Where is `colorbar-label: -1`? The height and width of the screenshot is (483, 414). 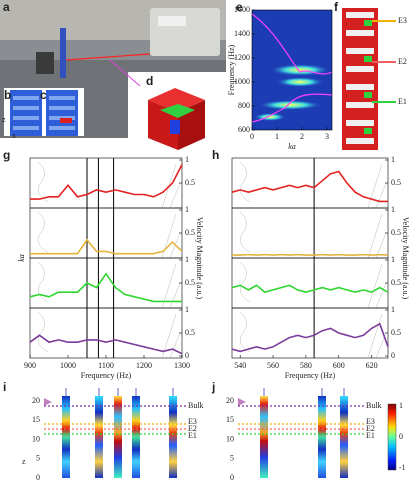
colorbar-label: -1 is located at coordinates (402, 467).